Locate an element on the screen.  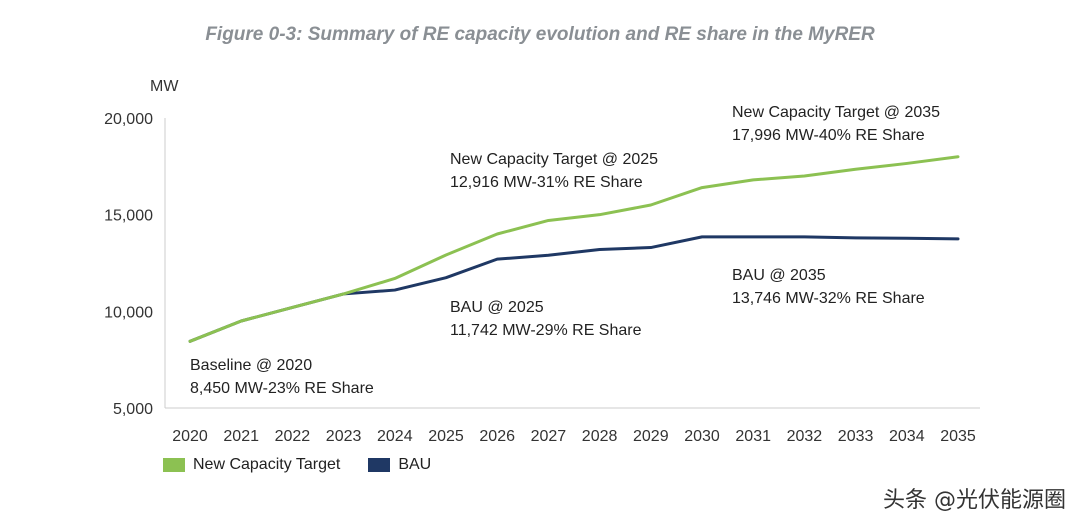
x-tick-label: 2028 is located at coordinates (600, 436).